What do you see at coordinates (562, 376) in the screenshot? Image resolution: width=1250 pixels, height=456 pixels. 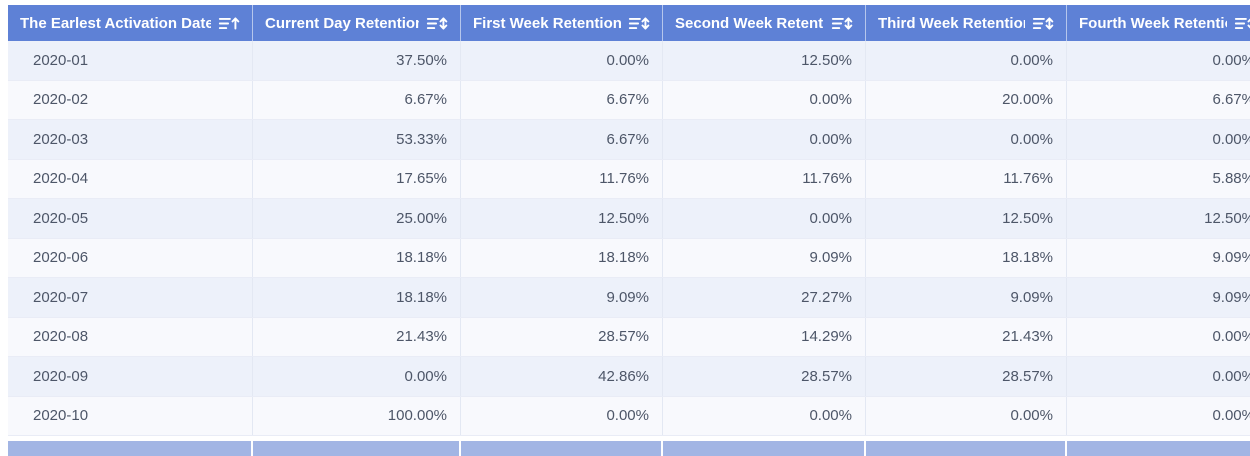 I see `cell-retention-value: 42.86%` at bounding box center [562, 376].